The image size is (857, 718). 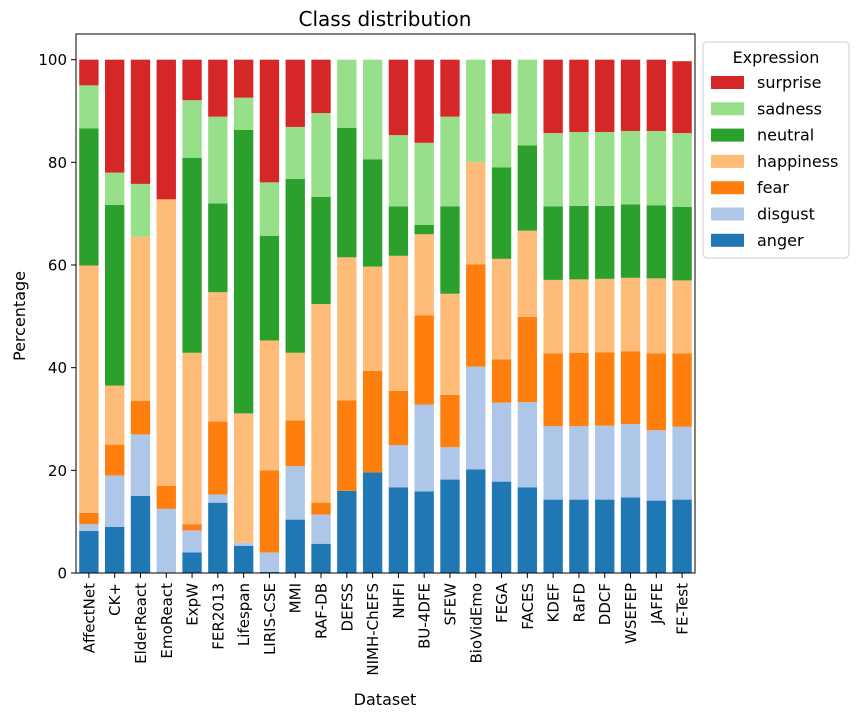 What do you see at coordinates (631, 613) in the screenshot?
I see `x-tick-label: WSEFEP` at bounding box center [631, 613].